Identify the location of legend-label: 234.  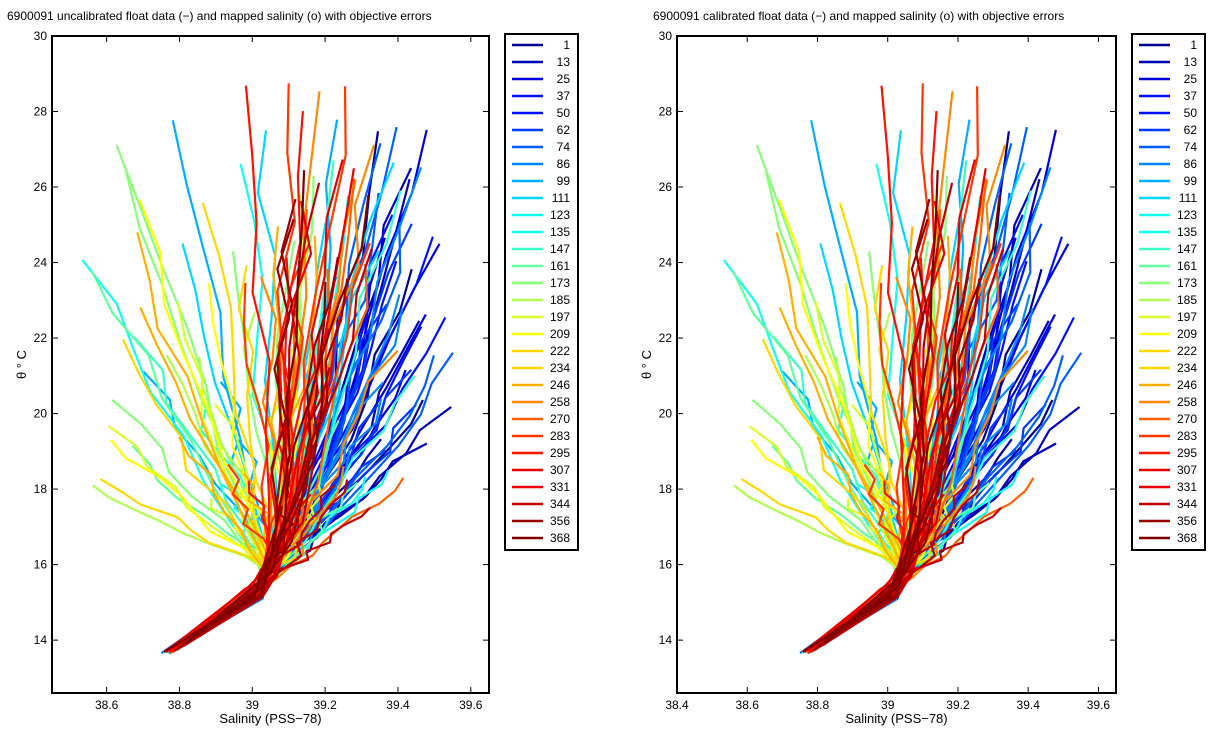
(1187, 368).